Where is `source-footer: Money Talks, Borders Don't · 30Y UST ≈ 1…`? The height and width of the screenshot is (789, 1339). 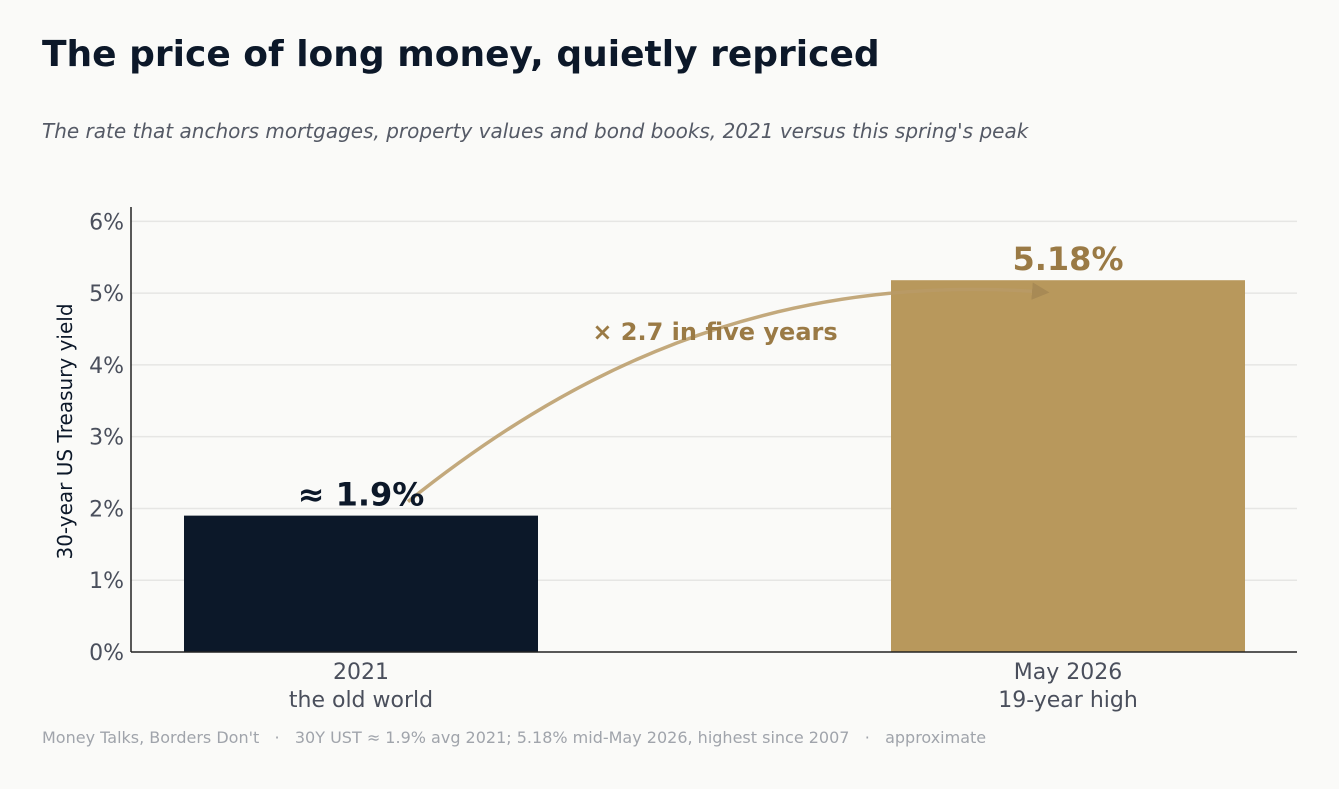 source-footer: Money Talks, Borders Don't · 30Y UST ≈ 1… is located at coordinates (514, 737).